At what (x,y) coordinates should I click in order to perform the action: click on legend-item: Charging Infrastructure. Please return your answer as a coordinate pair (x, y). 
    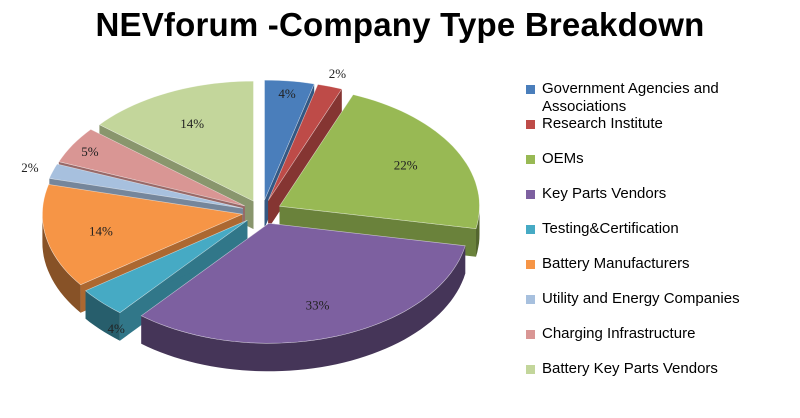
    Looking at the image, I should click on (663, 342).